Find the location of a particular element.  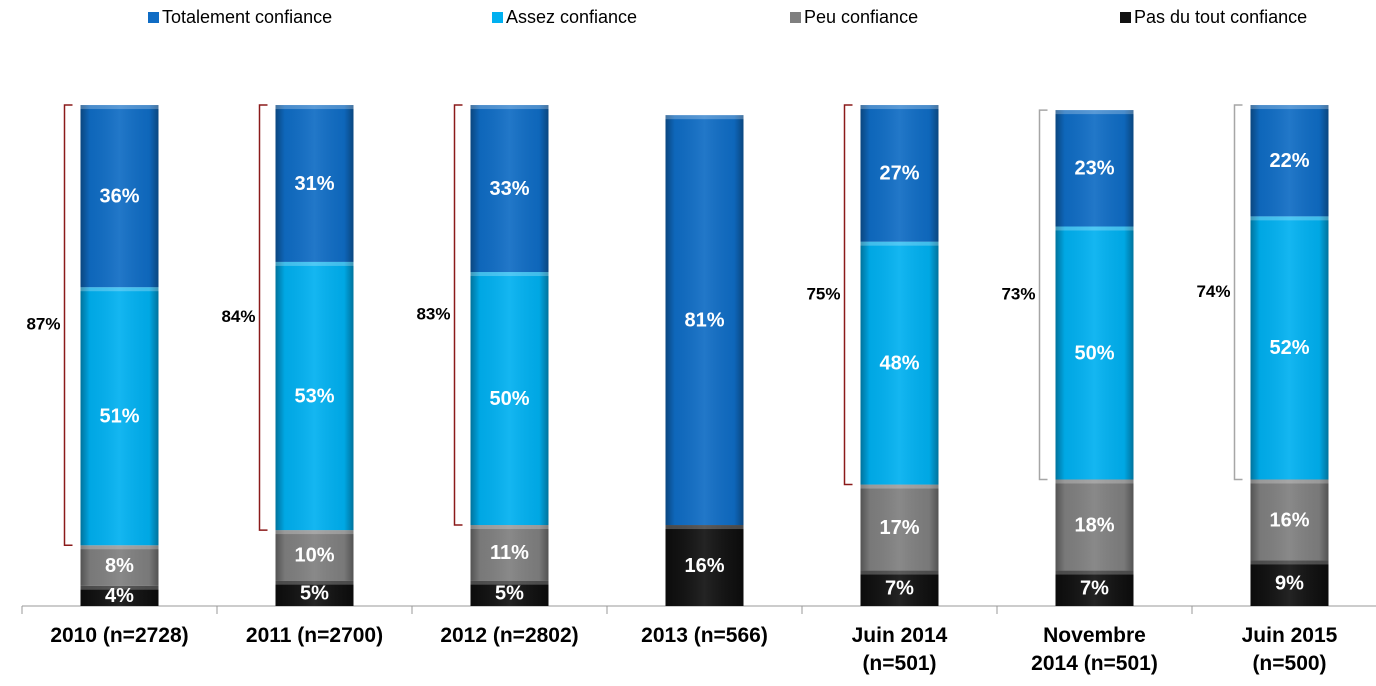

data-label: 23% is located at coordinates (1094, 169).